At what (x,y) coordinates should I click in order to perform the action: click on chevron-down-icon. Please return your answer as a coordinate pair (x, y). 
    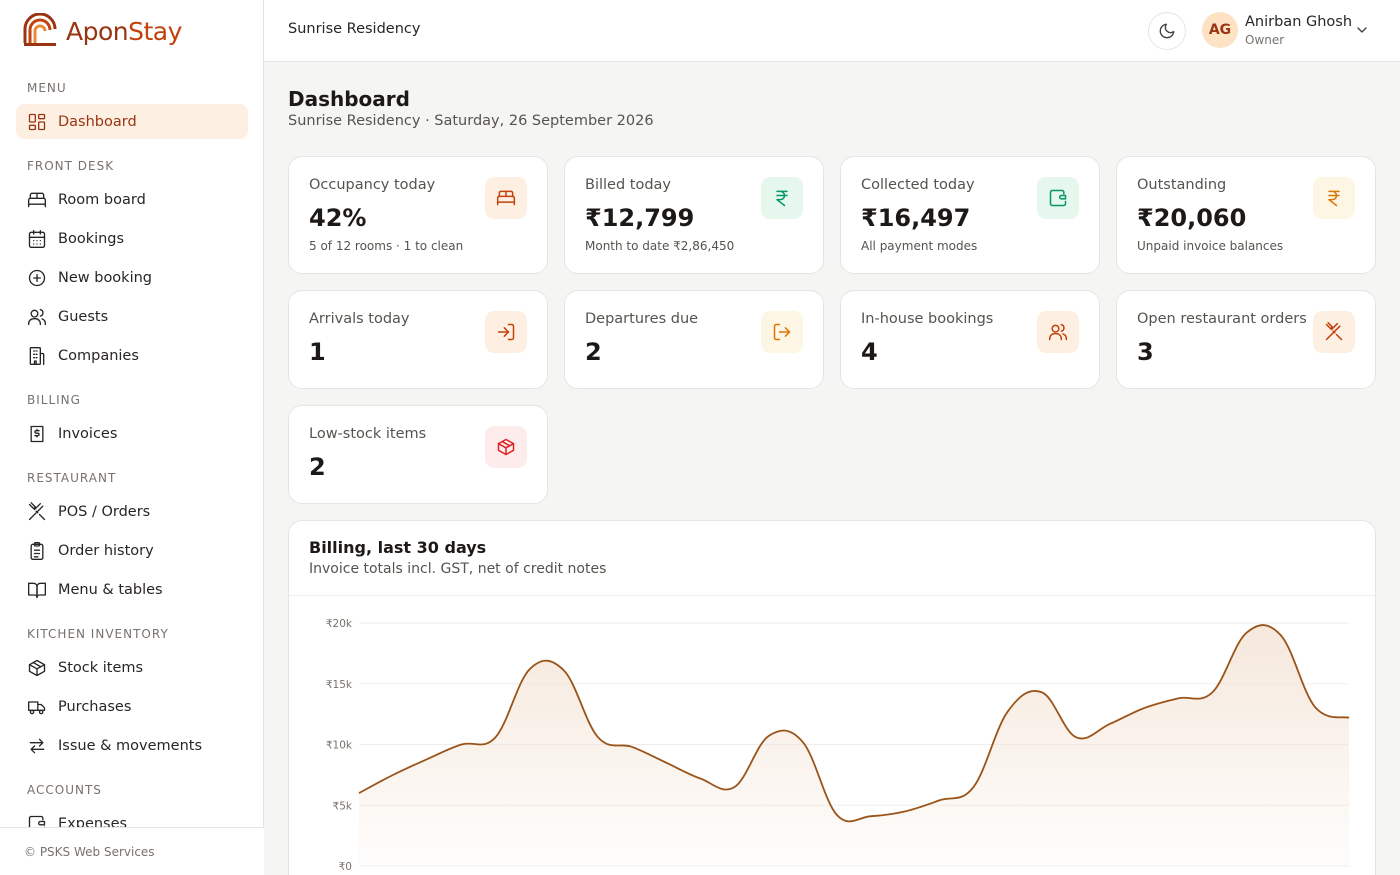
    Looking at the image, I should click on (1362, 30).